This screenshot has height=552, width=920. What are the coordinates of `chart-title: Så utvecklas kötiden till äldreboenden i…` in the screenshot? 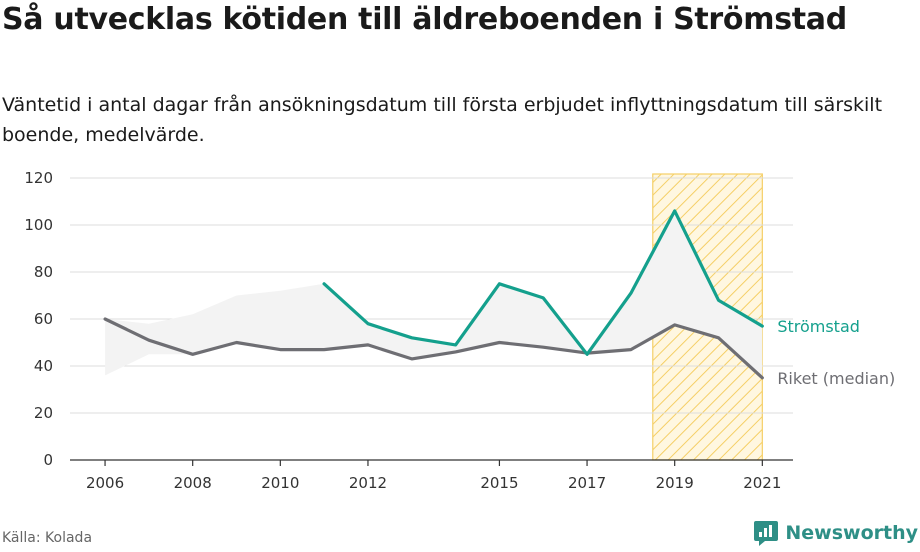 It's located at (424, 19).